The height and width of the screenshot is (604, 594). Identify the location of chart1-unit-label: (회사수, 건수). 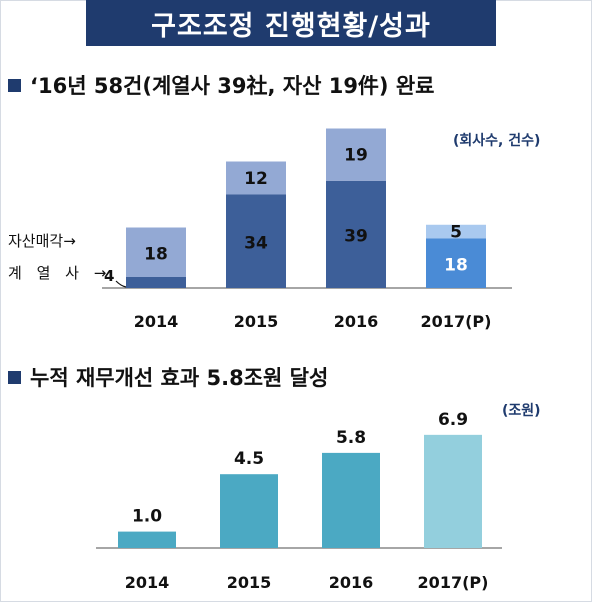
(497, 141).